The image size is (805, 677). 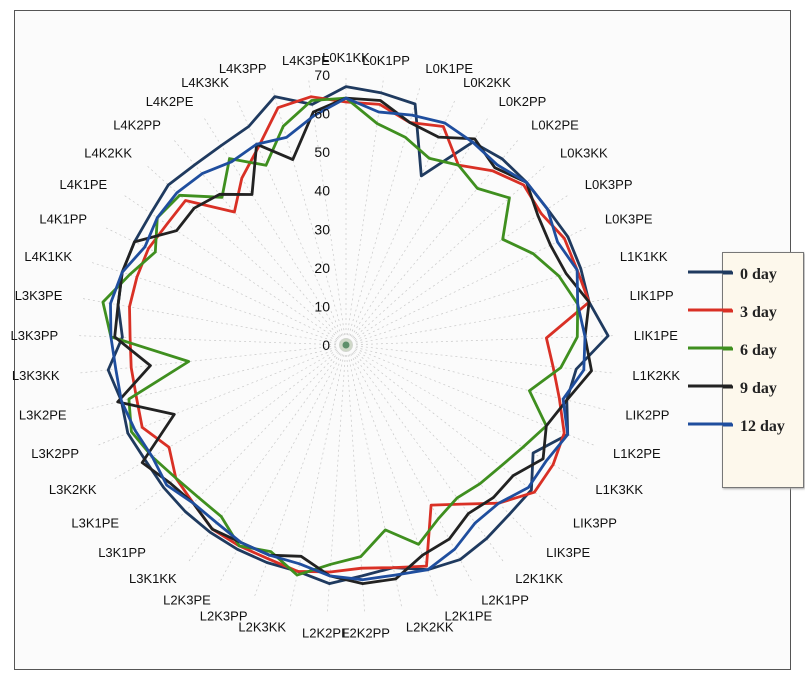 What do you see at coordinates (758, 274) in the screenshot?
I see `legend-label: 0 day` at bounding box center [758, 274].